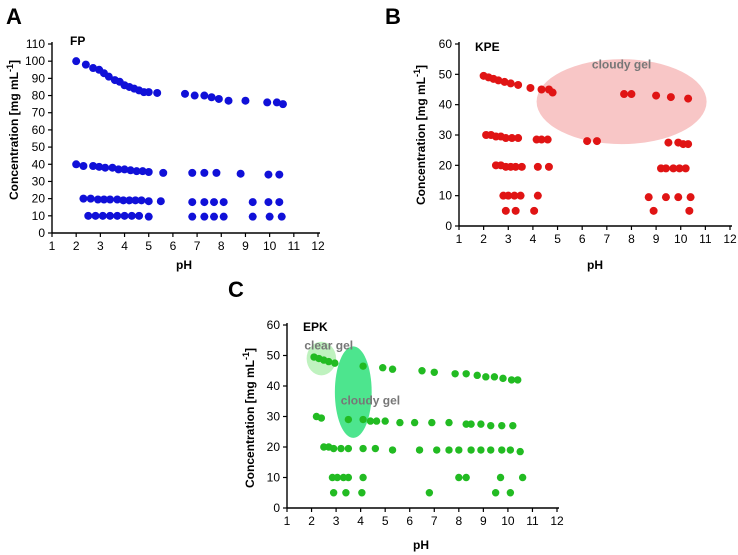  Describe the element at coordinates (631, 239) in the screenshot. I see `x-tick-label-b-8: 8` at that location.